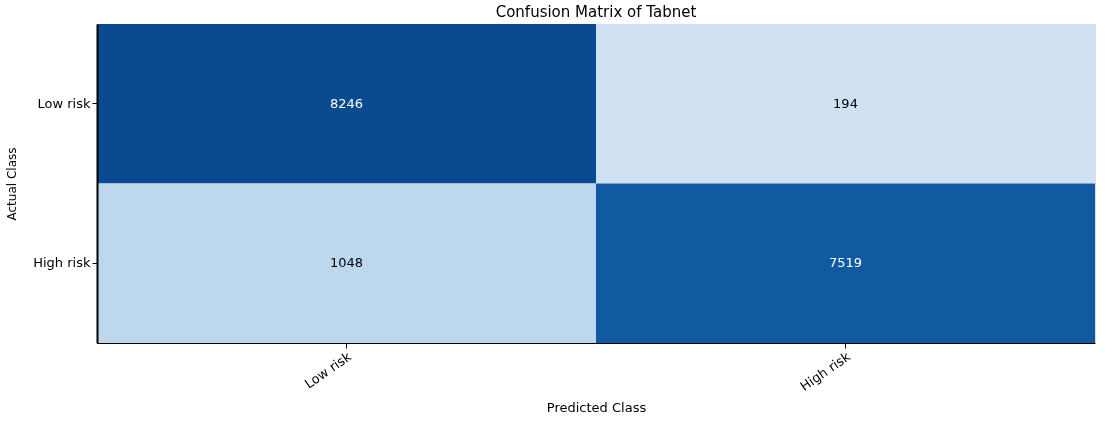  I want to click on data-label: 7519, so click(845, 263).